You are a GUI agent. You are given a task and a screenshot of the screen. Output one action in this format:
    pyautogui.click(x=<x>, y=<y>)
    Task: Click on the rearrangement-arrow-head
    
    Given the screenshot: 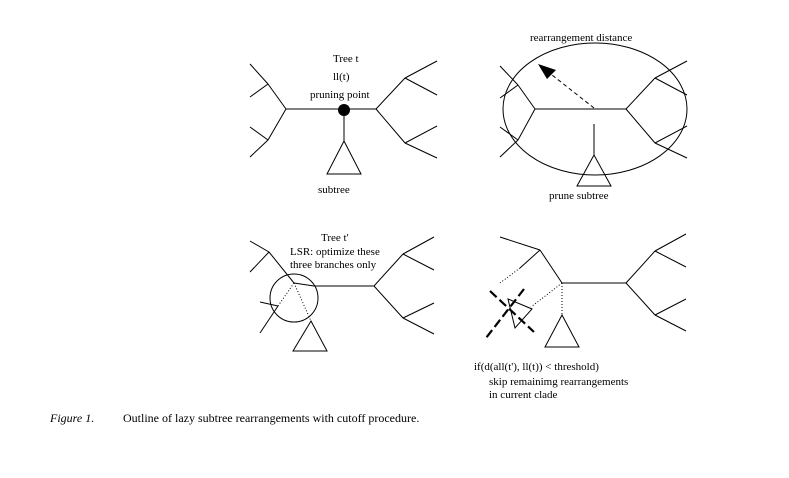 What is the action you would take?
    pyautogui.click(x=547, y=71)
    